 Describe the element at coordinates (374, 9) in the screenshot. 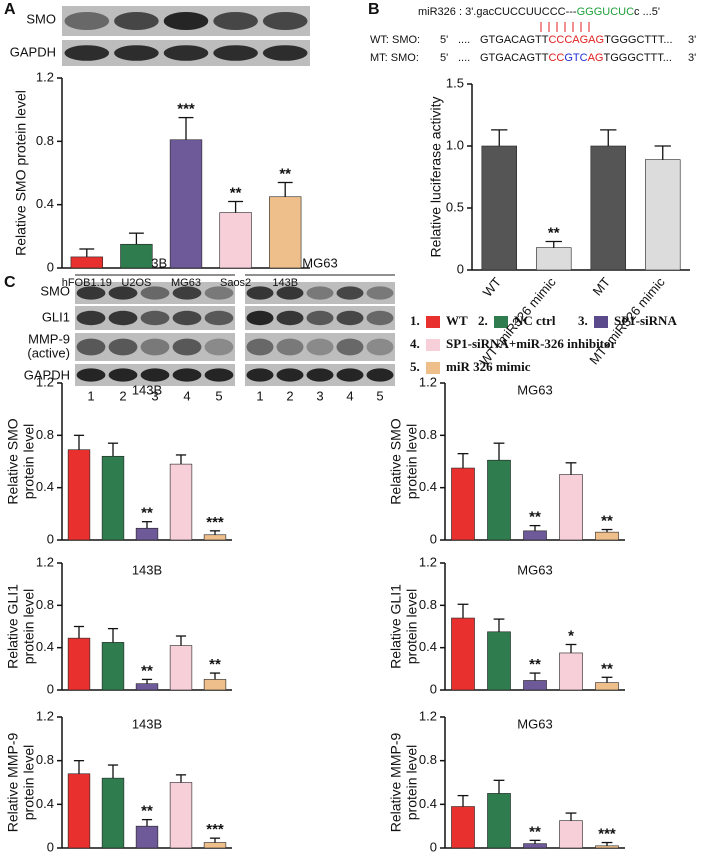

I see `panel-letter: B` at that location.